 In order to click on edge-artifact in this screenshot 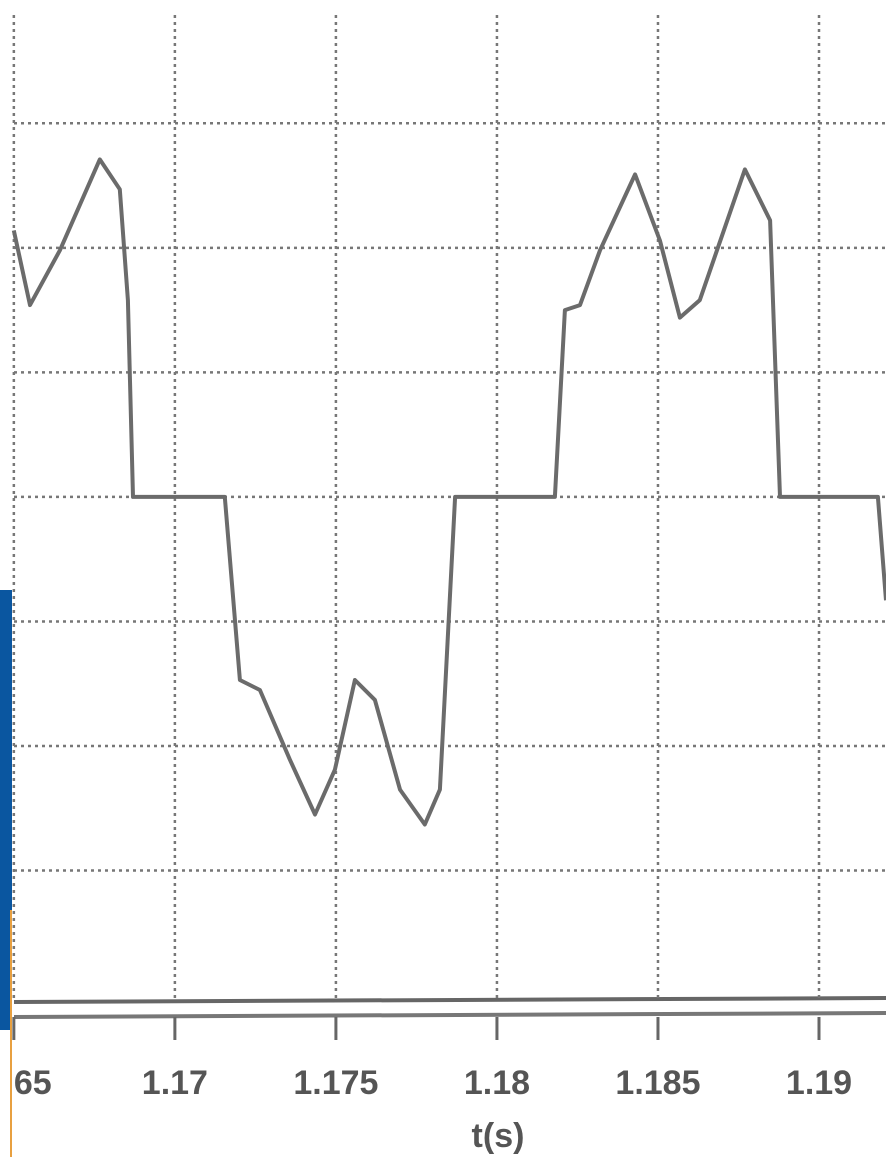, I will do `click(6, 810)`.